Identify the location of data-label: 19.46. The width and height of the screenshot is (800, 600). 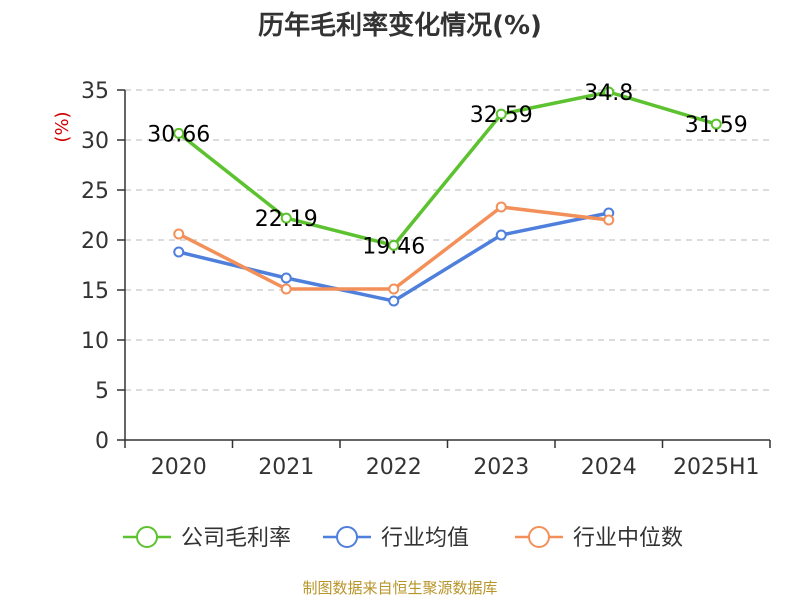
(393, 246).